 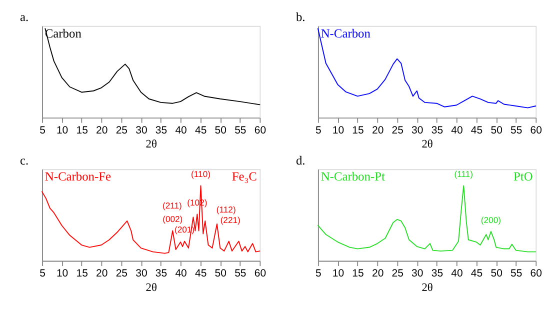 What do you see at coordinates (24, 17) in the screenshot?
I see `chart-title: a.` at bounding box center [24, 17].